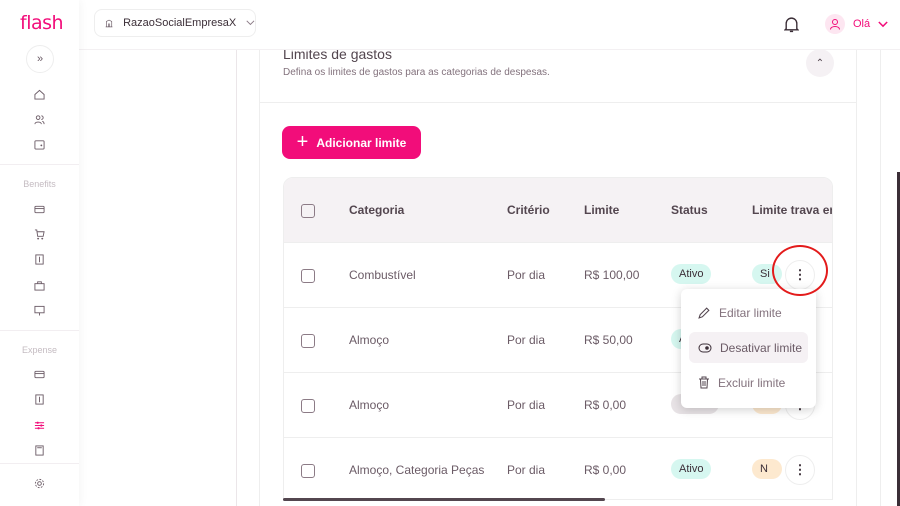 The height and width of the screenshot is (506, 900). I want to click on column-header: Critério, so click(528, 210).